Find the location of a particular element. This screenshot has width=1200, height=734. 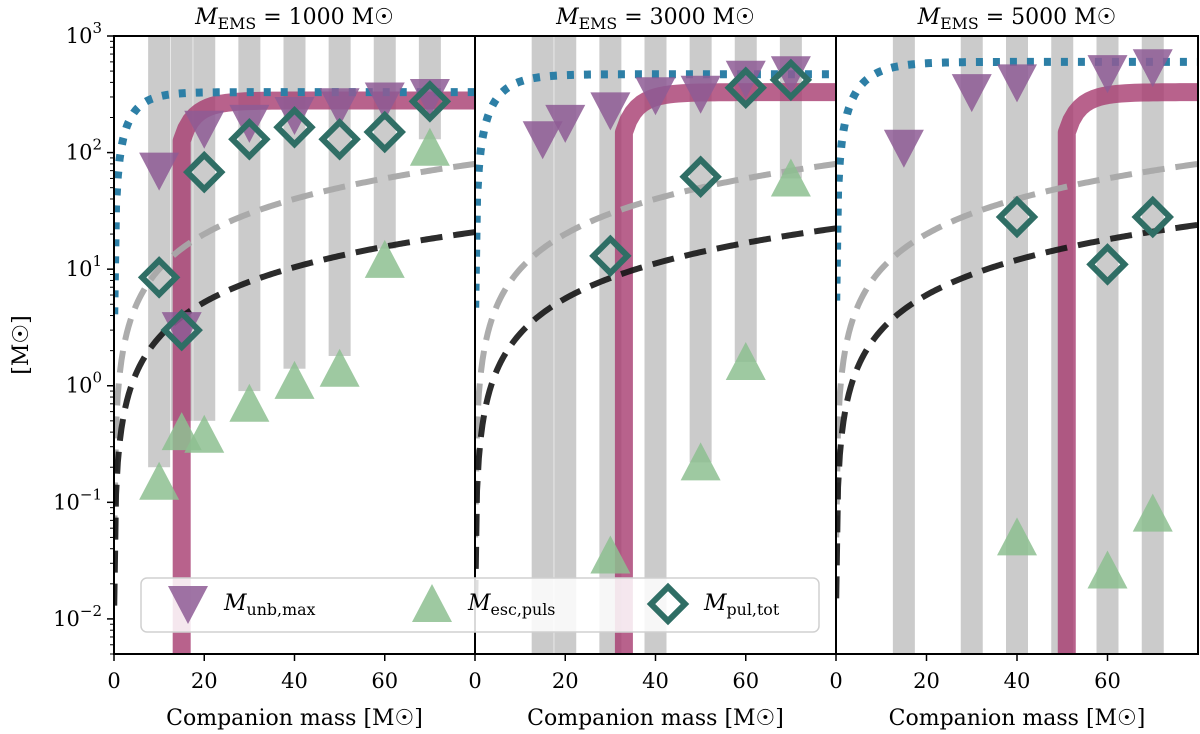

legend-marker-pul is located at coordinates (668, 604).